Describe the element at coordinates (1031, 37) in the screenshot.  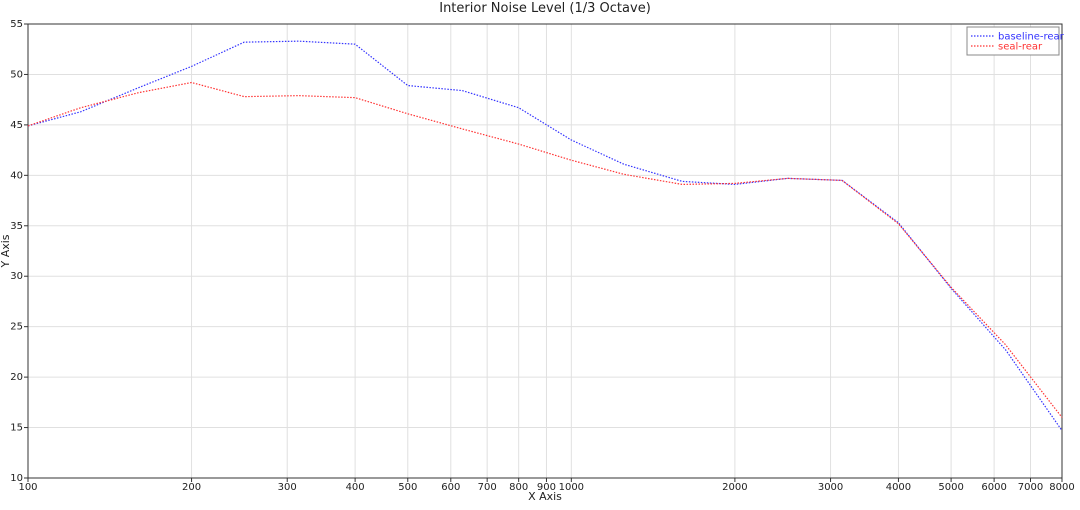
I see `legend-label: baseline-rear` at that location.